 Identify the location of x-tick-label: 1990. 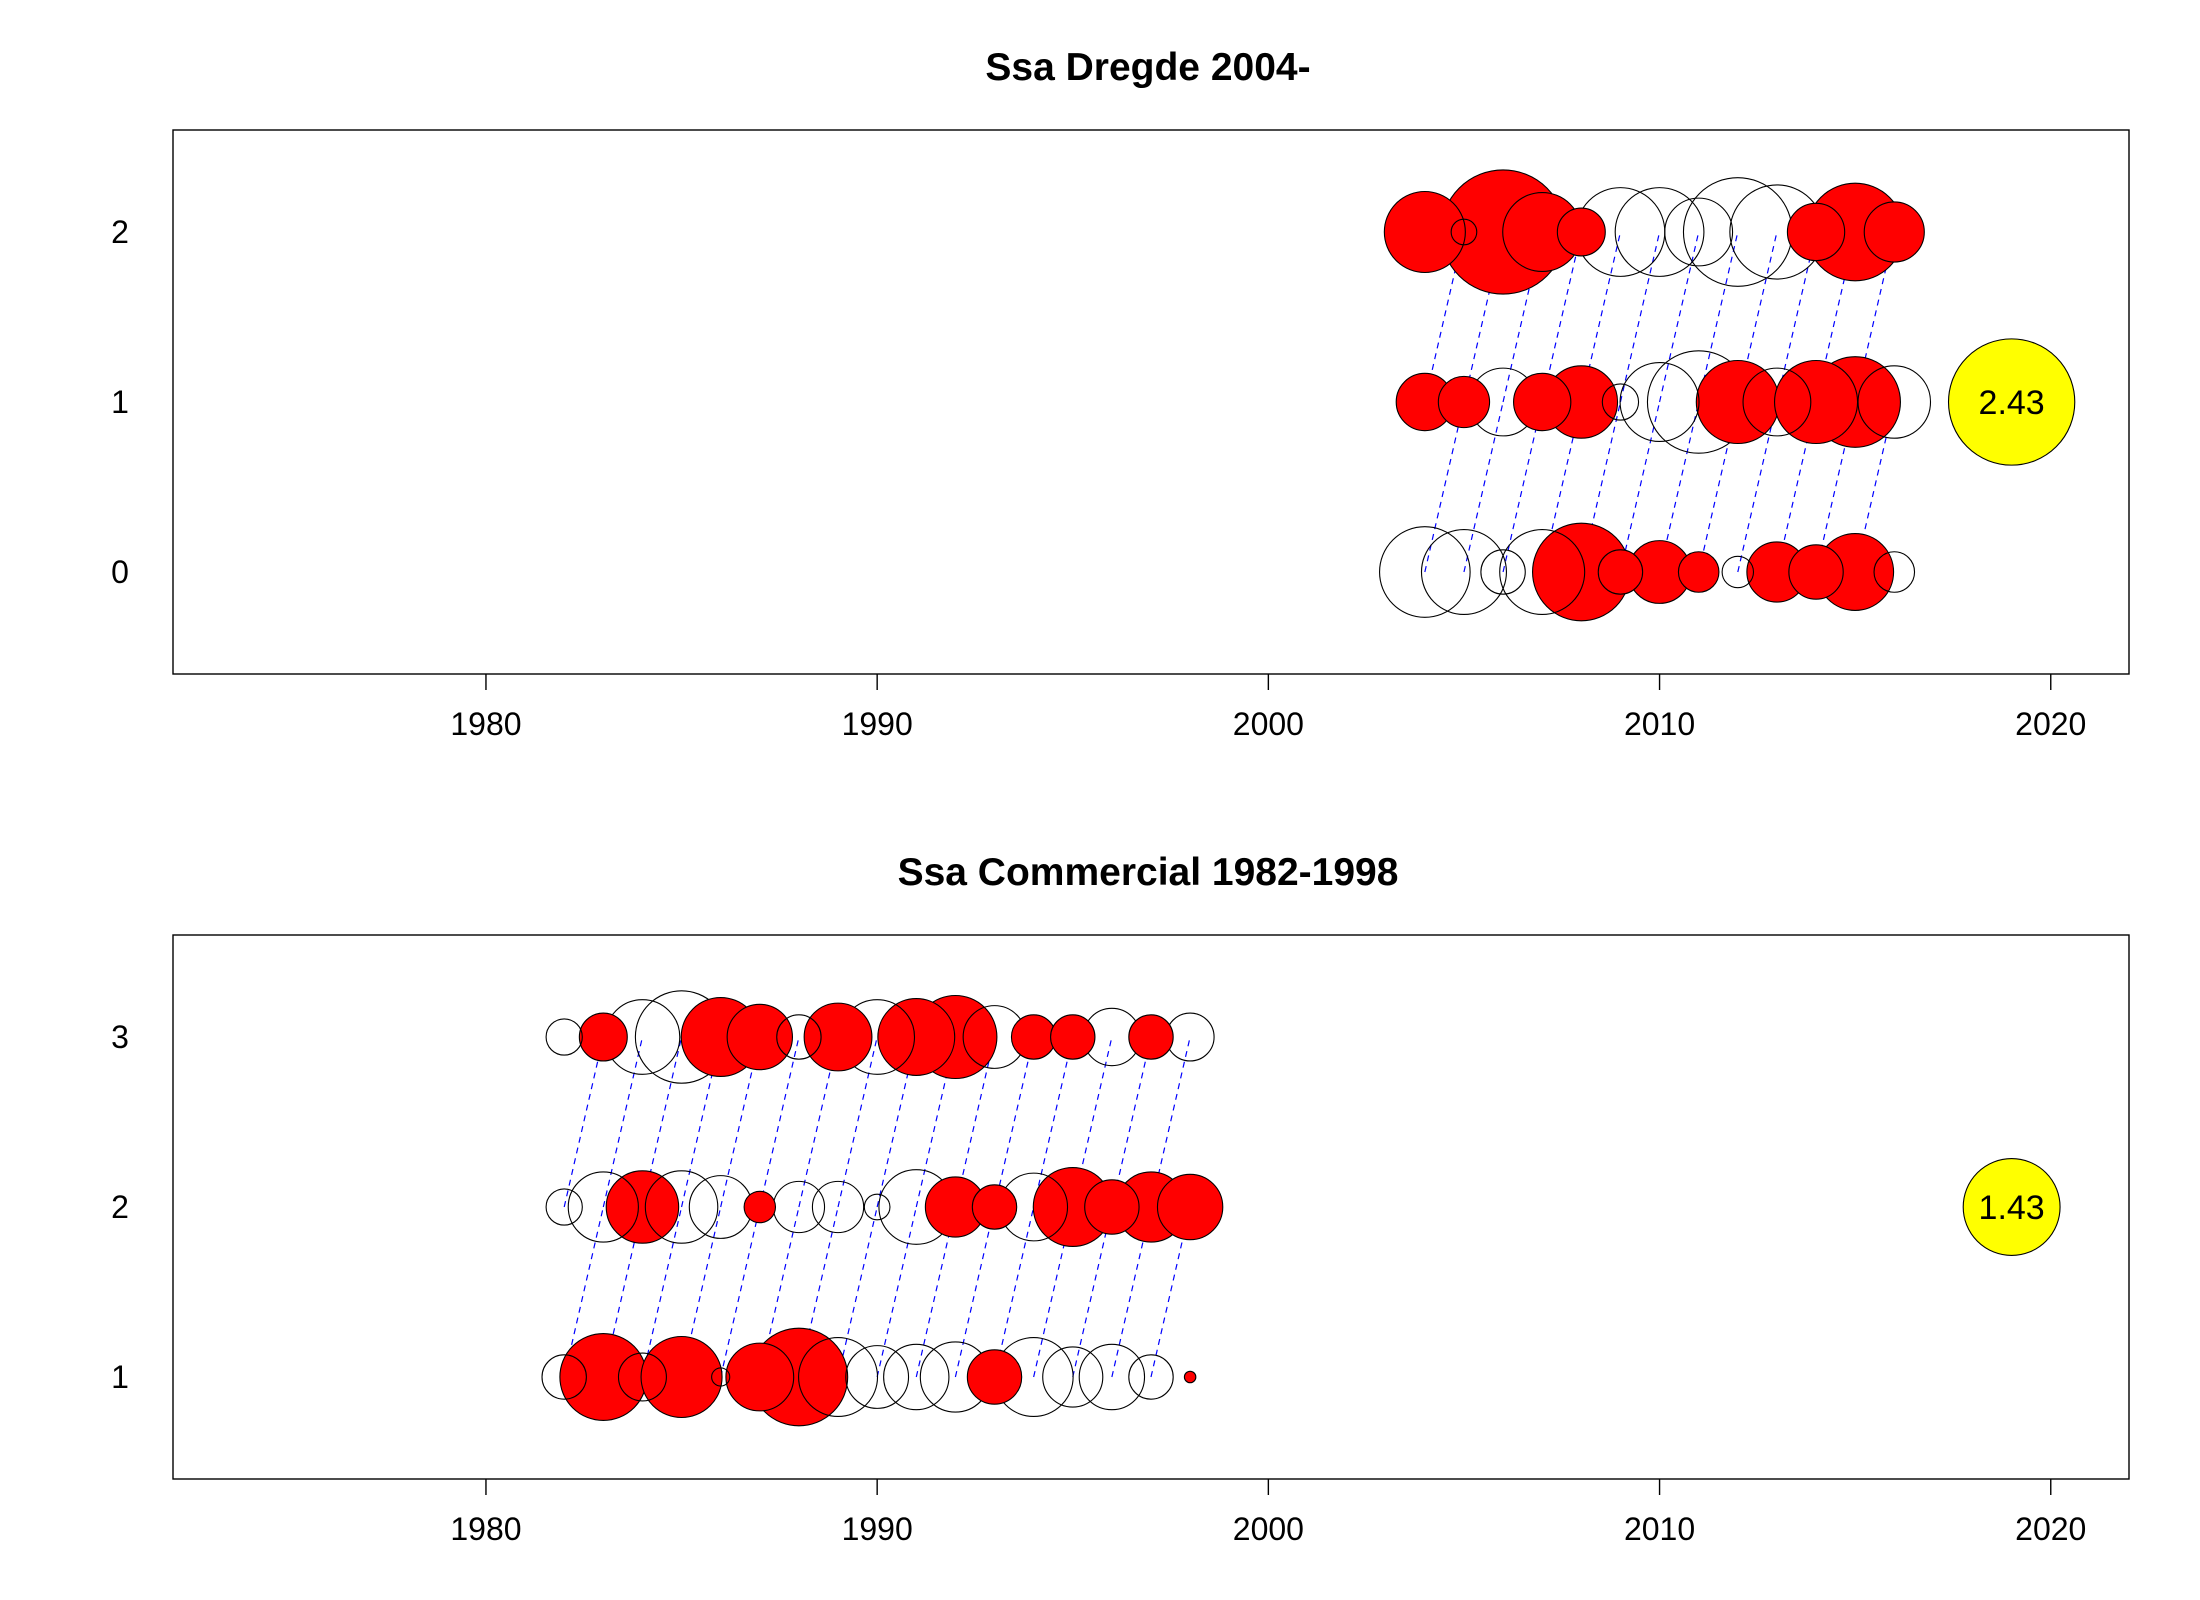
(877, 1529).